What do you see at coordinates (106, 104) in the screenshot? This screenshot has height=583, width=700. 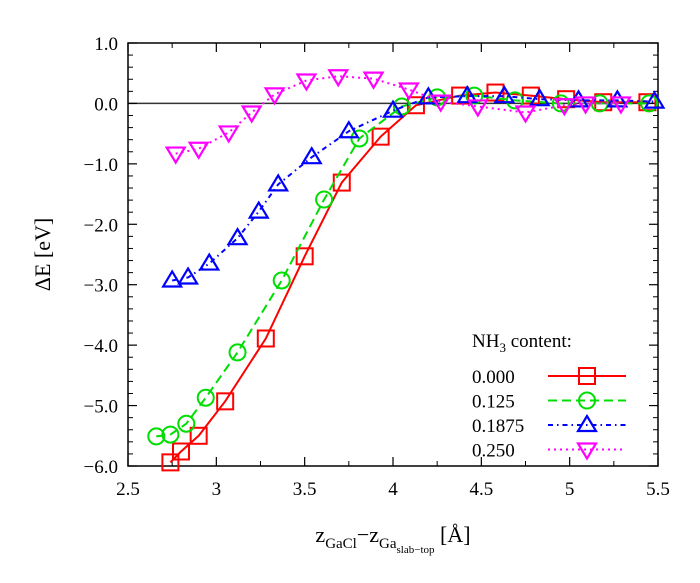 I see `y-tick-label: 0.0` at bounding box center [106, 104].